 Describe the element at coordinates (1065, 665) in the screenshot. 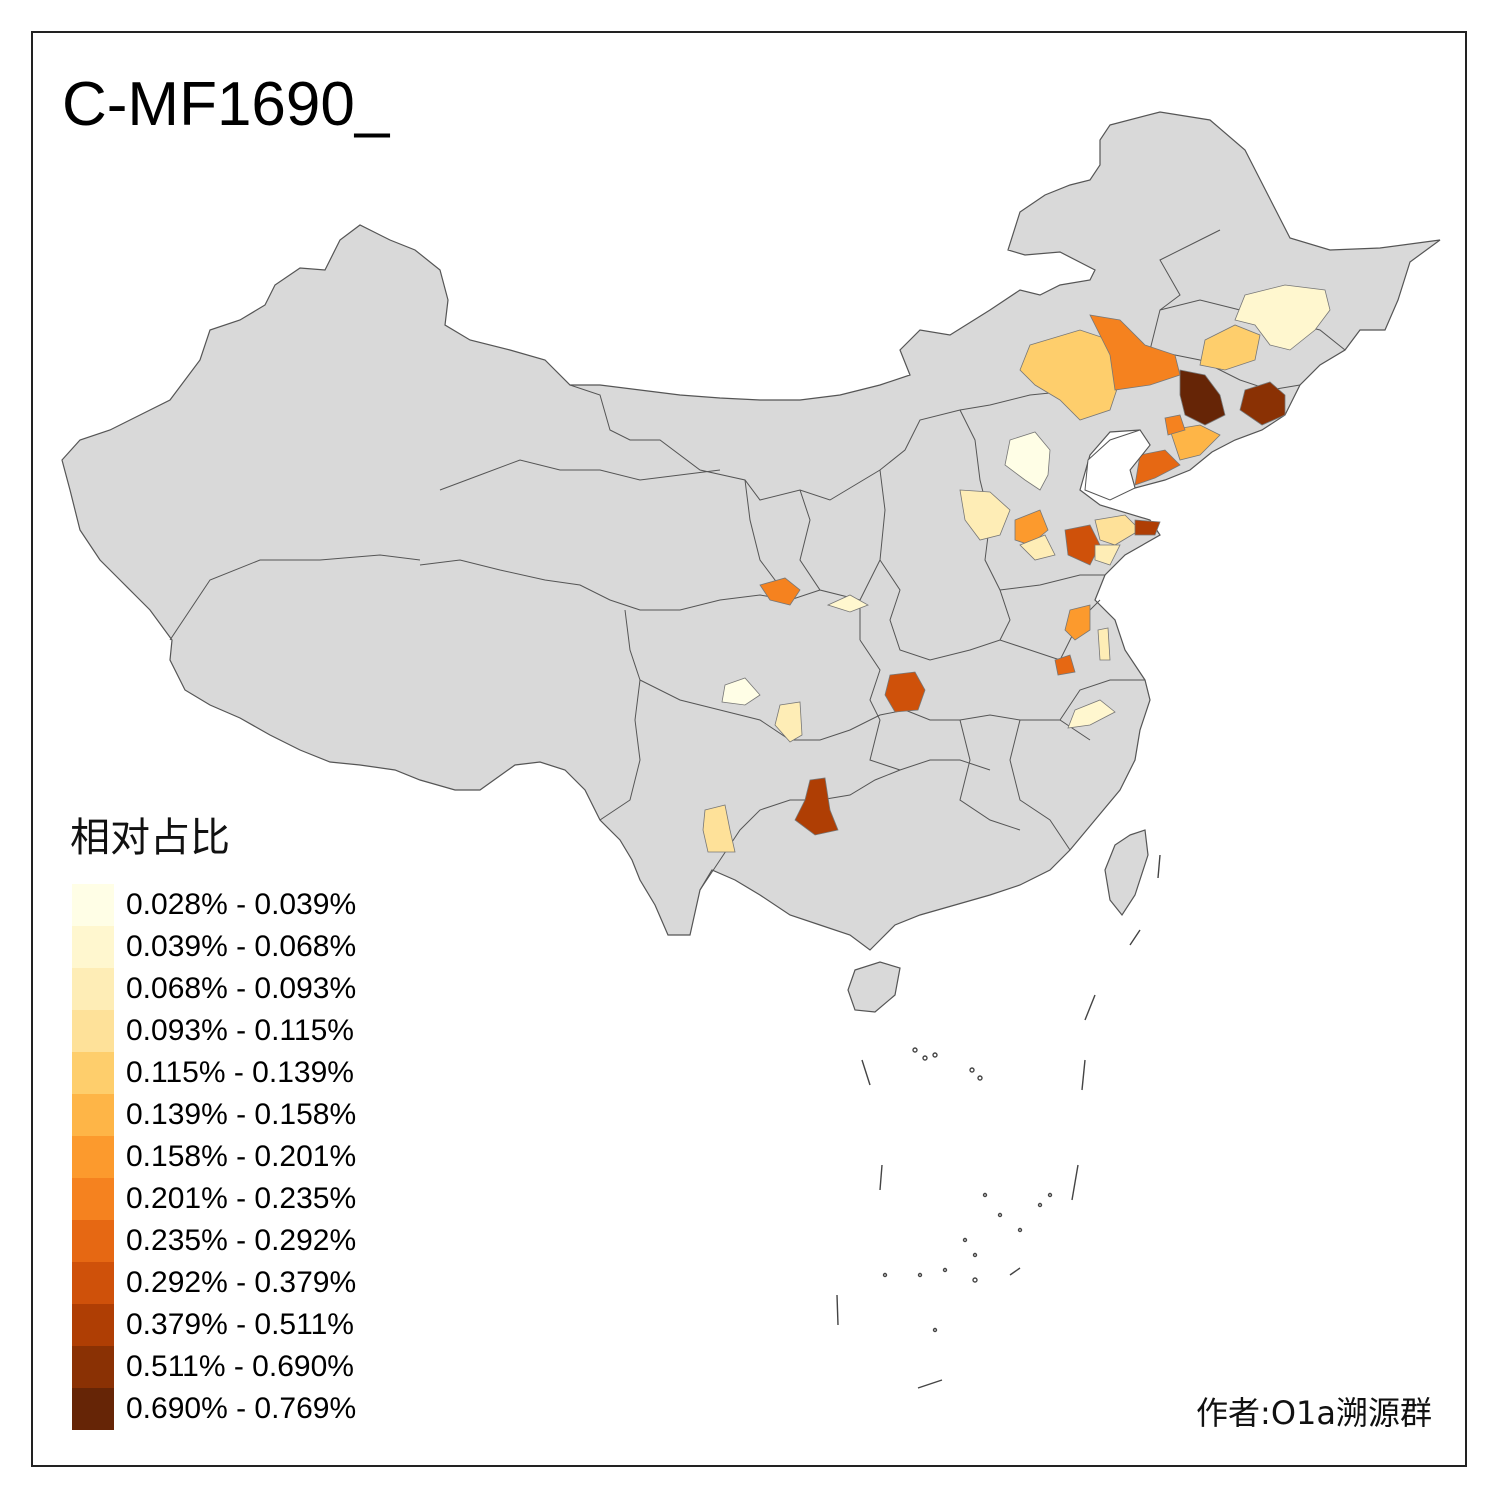

I see `region-anhui` at that location.